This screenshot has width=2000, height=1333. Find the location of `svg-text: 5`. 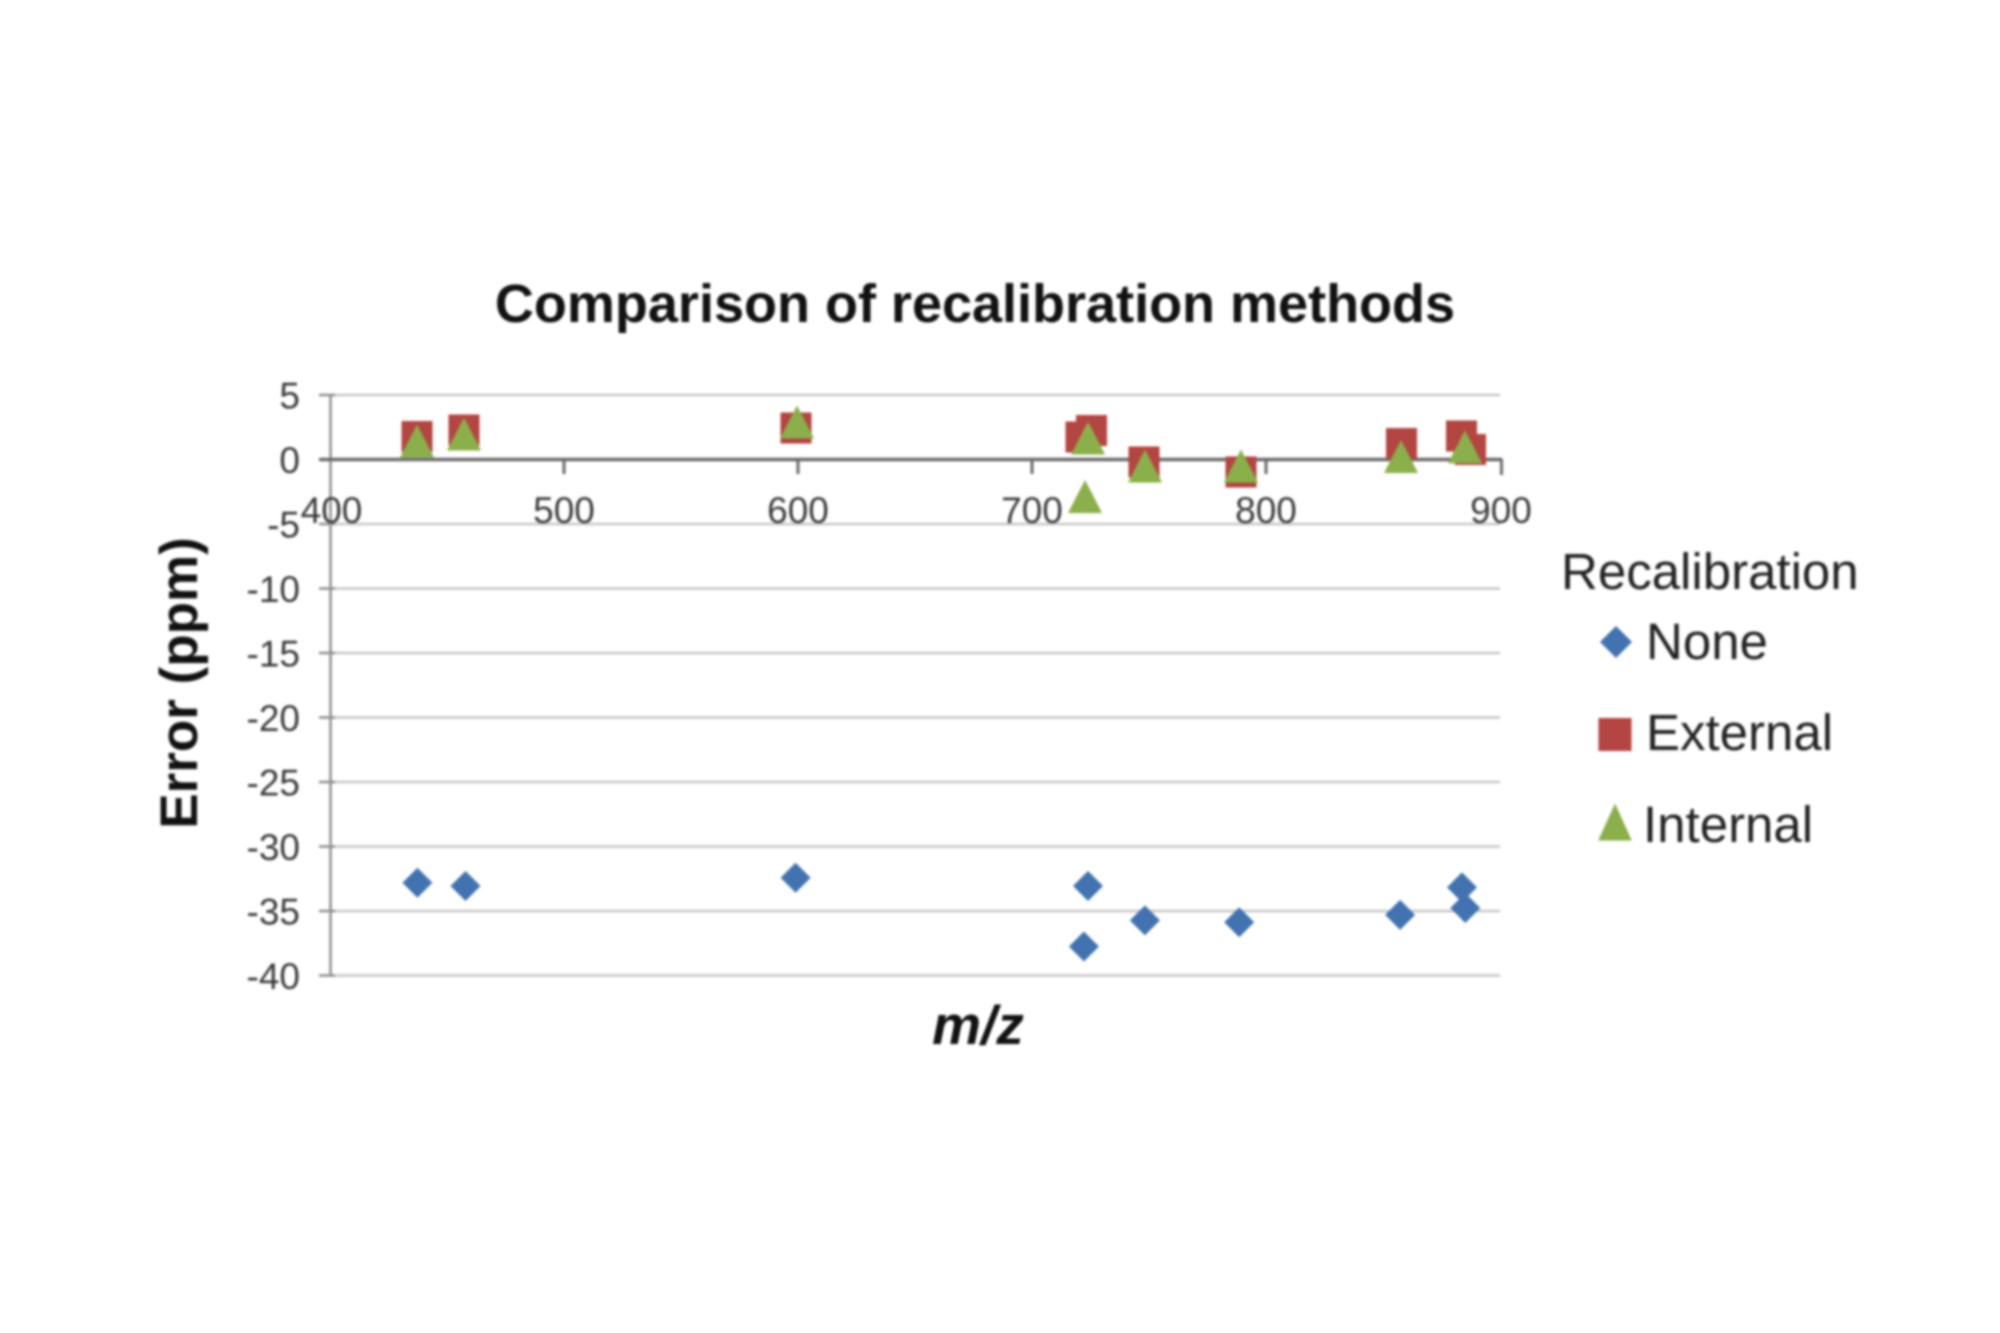

svg-text: 5 is located at coordinates (289, 396).